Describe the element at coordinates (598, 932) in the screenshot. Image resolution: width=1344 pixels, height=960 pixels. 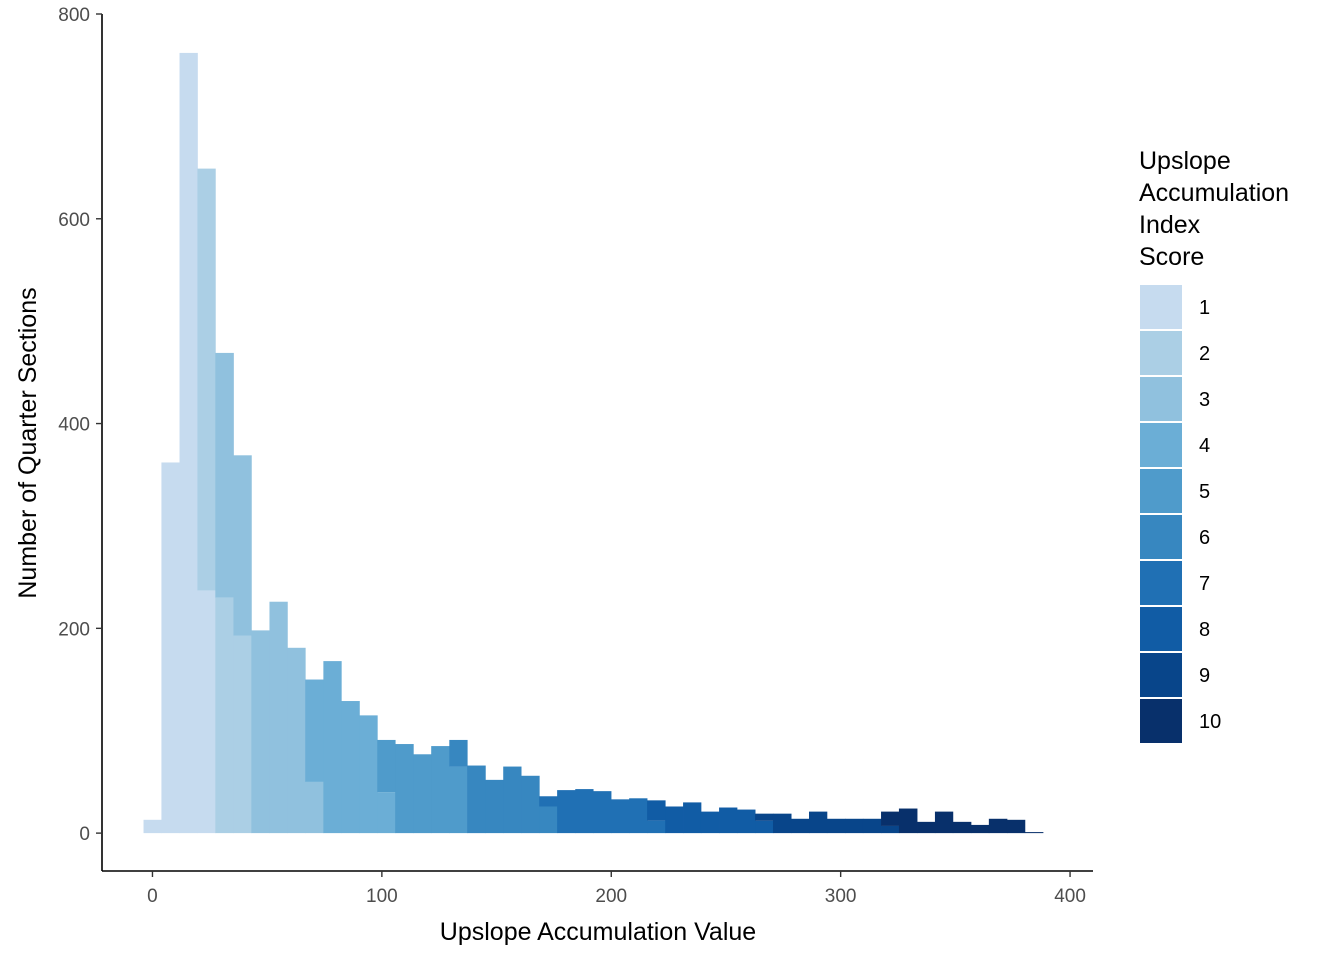
I see `x-axis-title: Upslope Accumulation Value` at that location.